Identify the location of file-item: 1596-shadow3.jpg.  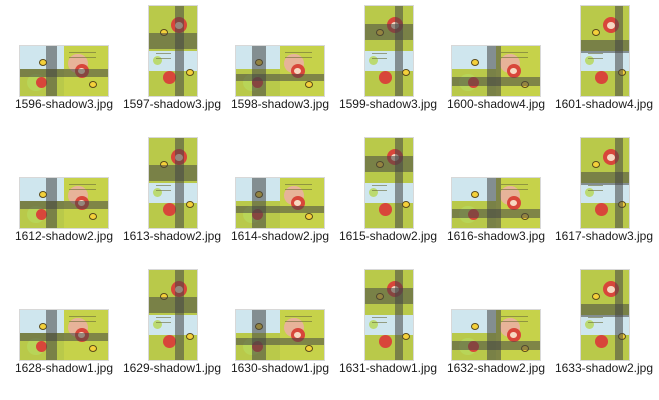
(64, 65).